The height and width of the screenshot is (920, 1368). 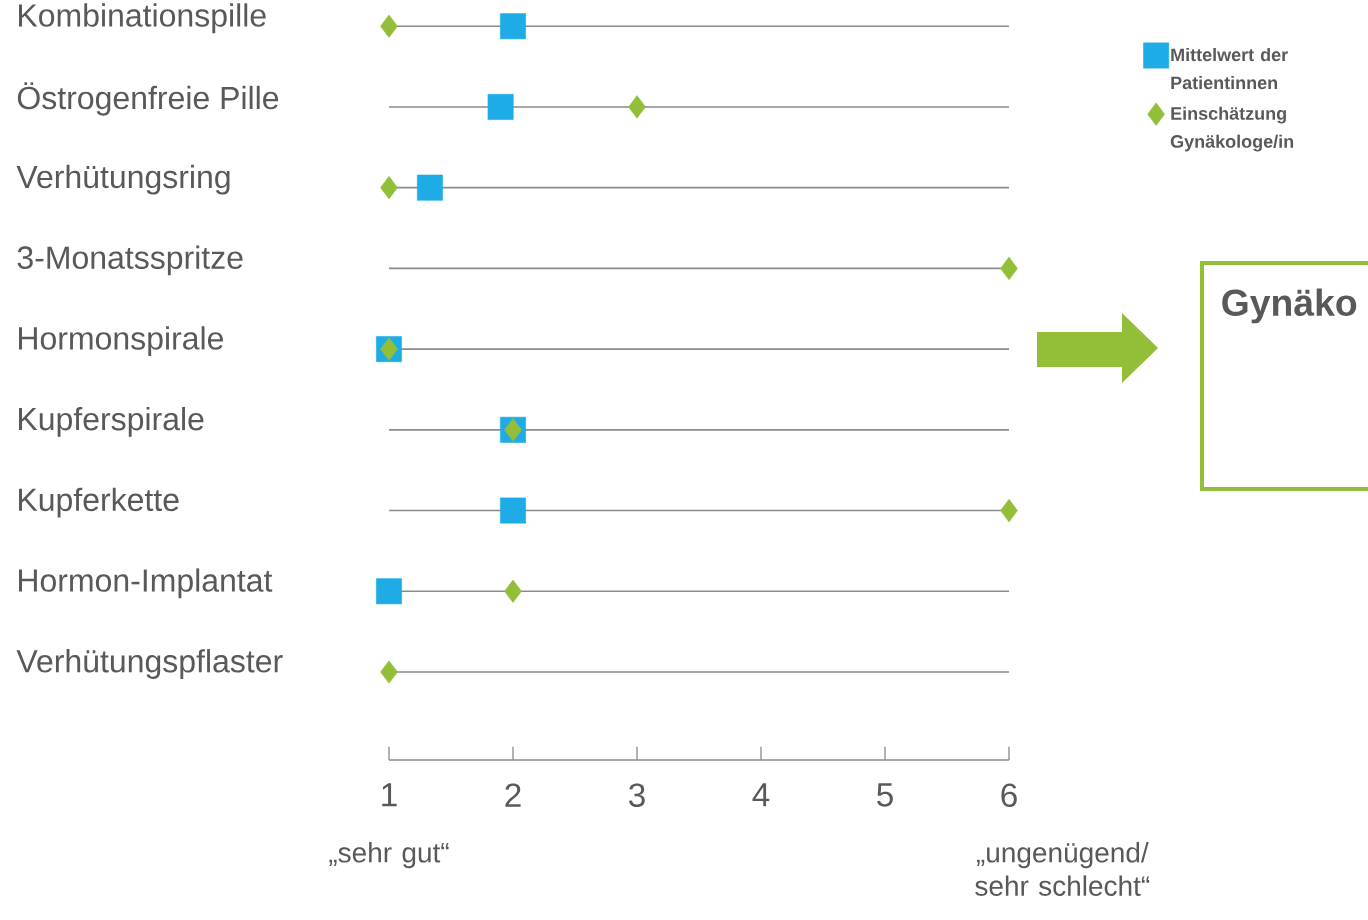 What do you see at coordinates (121, 341) in the screenshot?
I see `y-tick-label: Hormonspirale` at bounding box center [121, 341].